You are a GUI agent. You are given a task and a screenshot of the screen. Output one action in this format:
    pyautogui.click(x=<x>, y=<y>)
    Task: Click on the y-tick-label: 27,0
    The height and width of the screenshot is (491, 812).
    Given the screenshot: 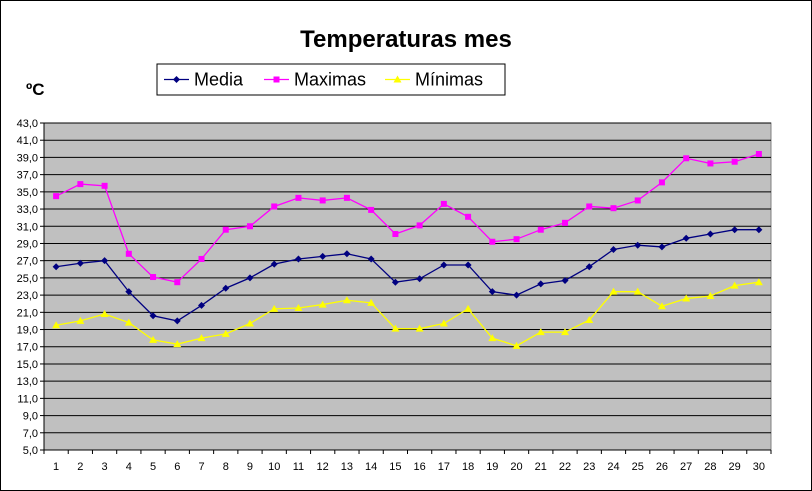 What is the action you would take?
    pyautogui.click(x=27, y=262)
    